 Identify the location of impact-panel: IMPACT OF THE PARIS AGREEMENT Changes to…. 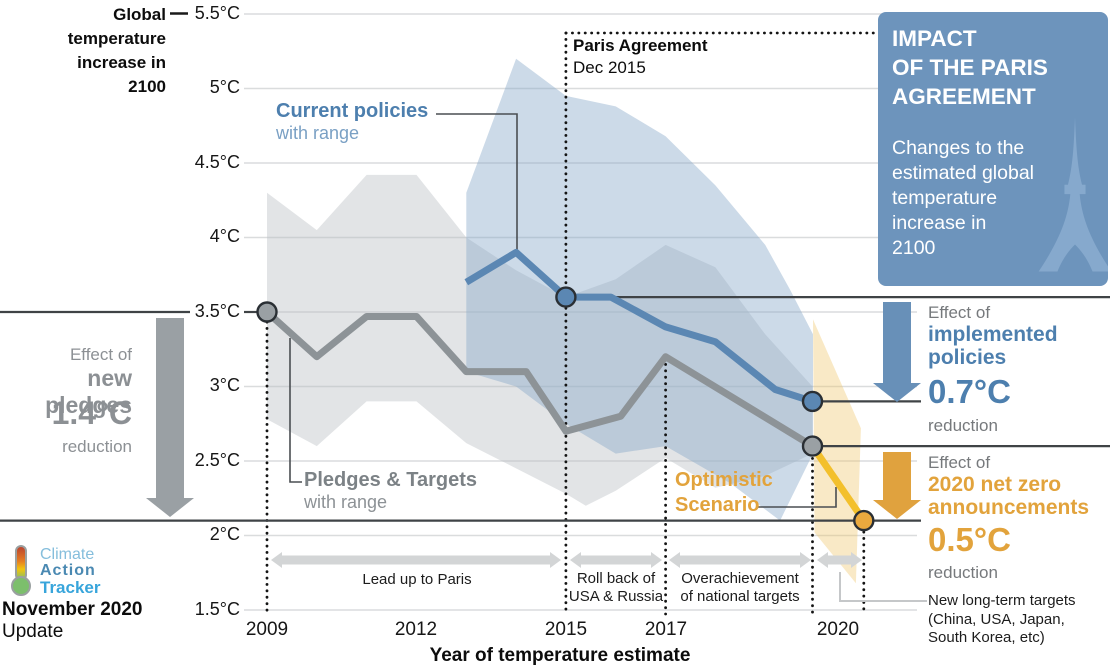
(993, 149).